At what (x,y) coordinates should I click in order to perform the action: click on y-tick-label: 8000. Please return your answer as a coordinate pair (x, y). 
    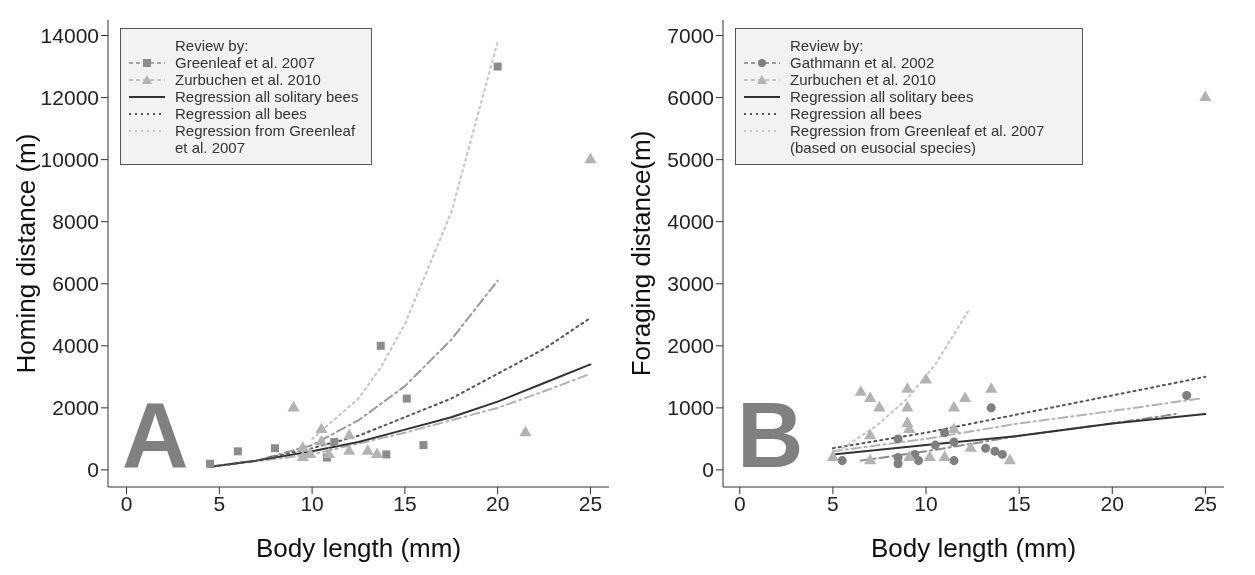
    Looking at the image, I should click on (75, 222).